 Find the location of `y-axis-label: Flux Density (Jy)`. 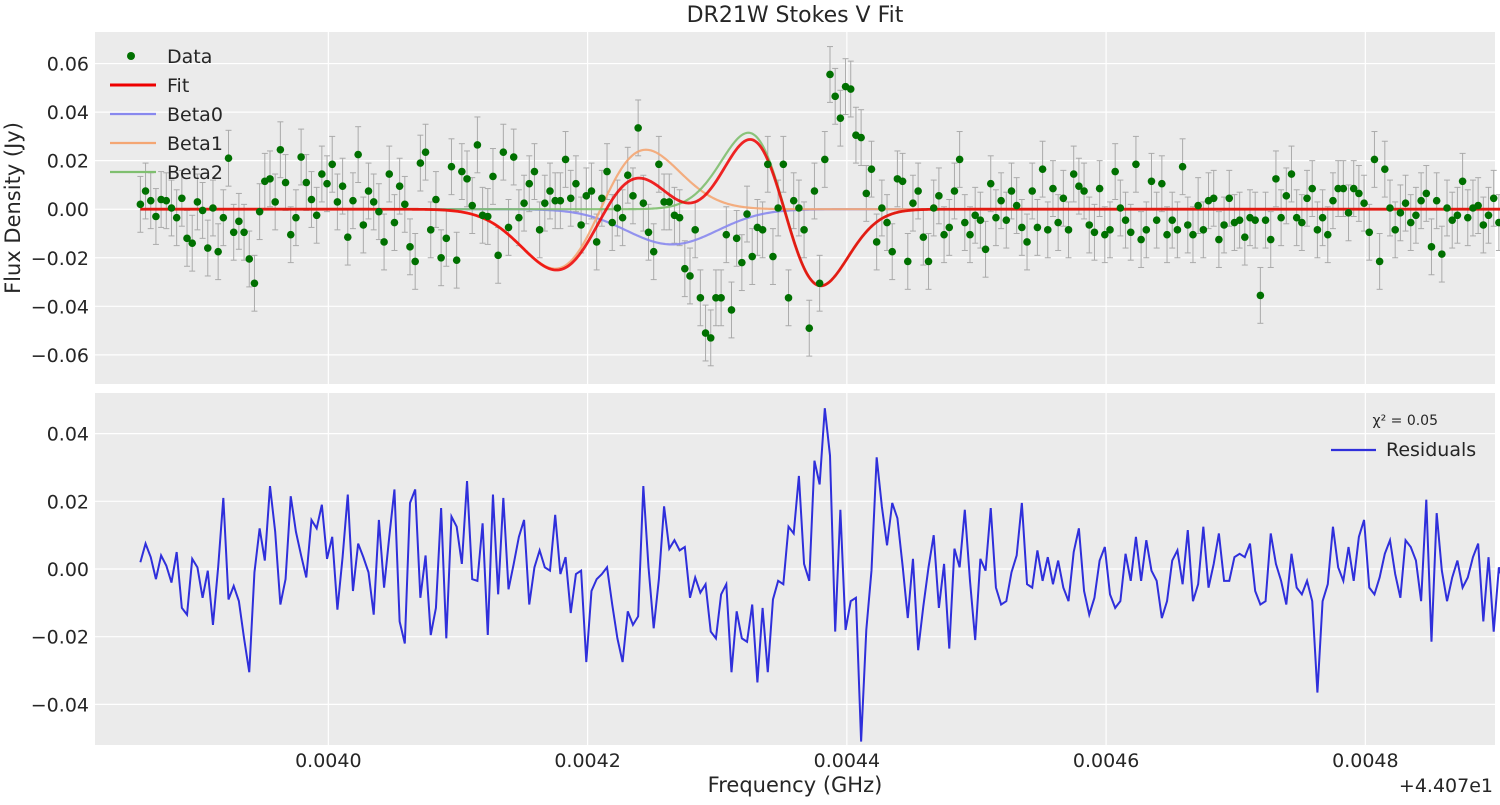

y-axis-label: Flux Density (Jy) is located at coordinates (13, 208).